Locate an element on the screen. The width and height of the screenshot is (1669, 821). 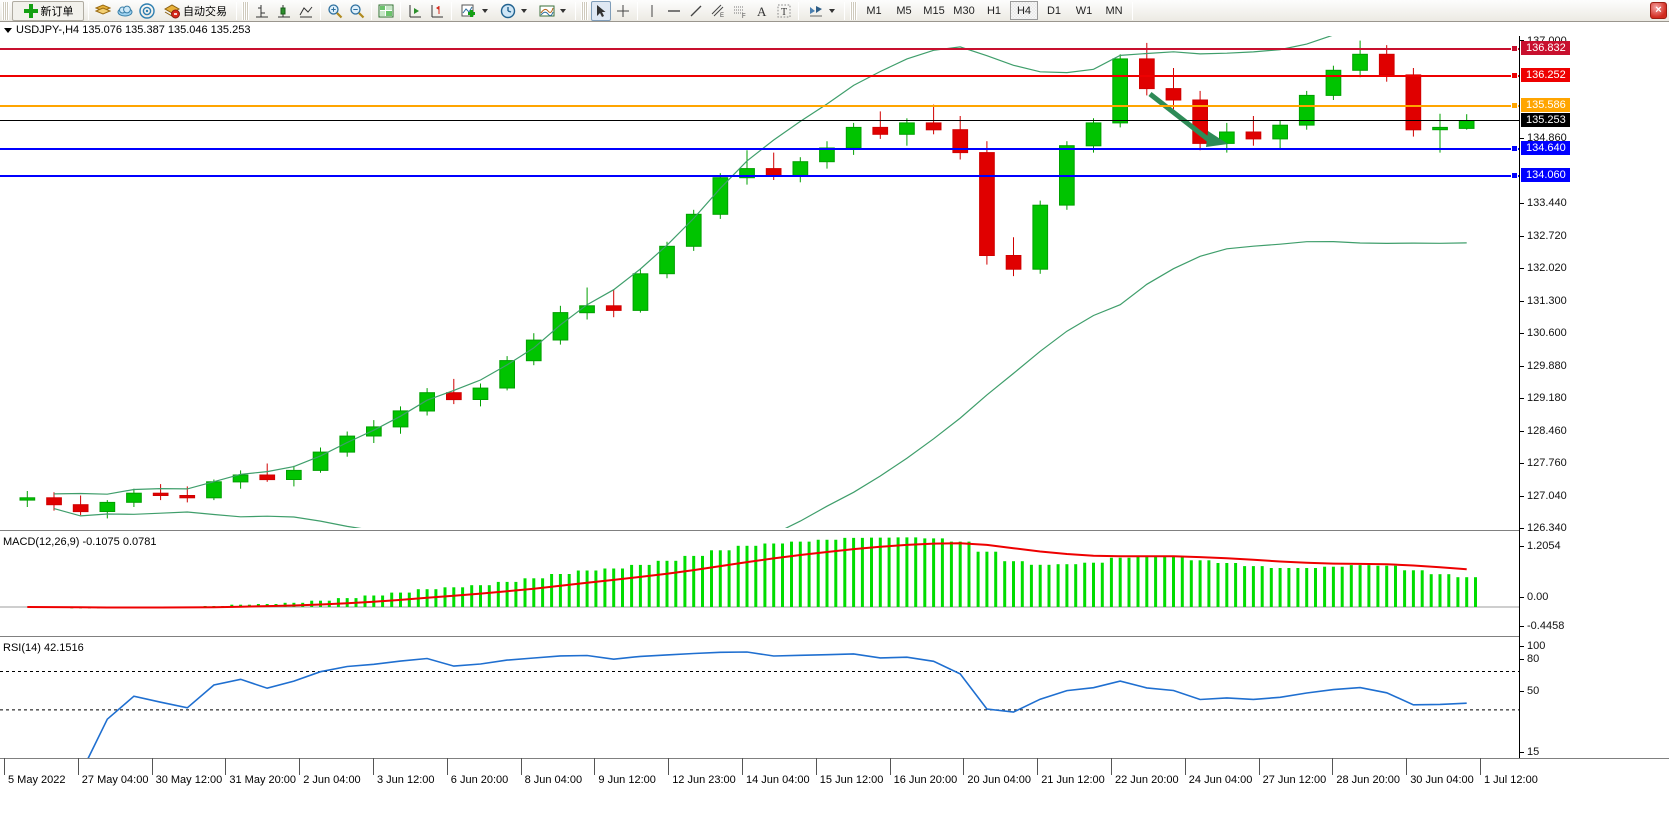
auto-scroll-button is located at coordinates (415, 11).